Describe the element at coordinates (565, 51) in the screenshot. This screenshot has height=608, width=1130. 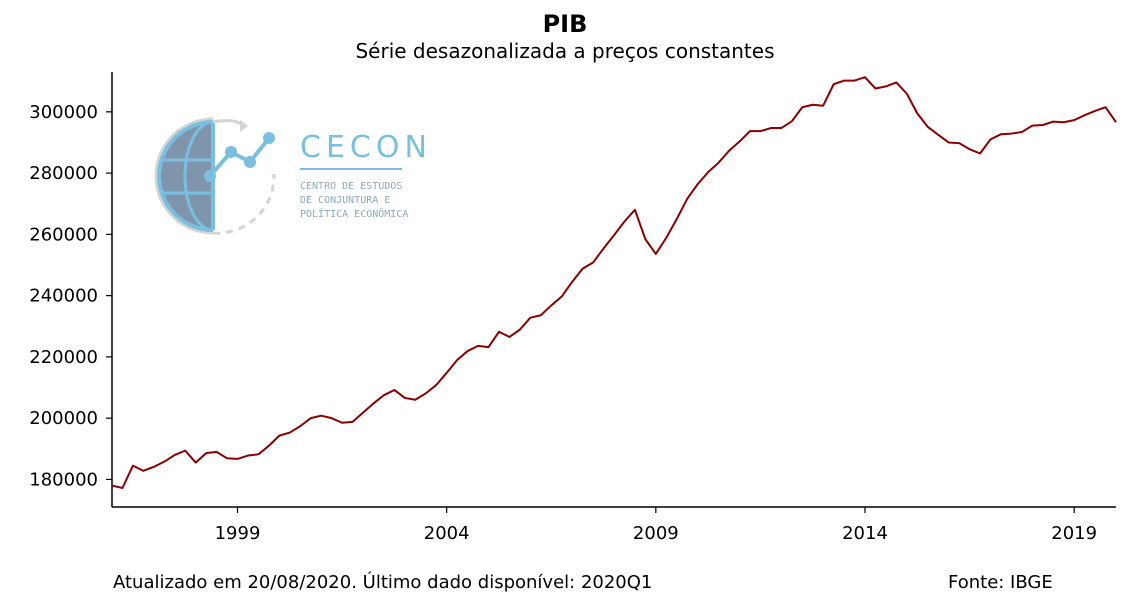
I see `chart-subtitle: Série desazonalizada a preços constantes` at that location.